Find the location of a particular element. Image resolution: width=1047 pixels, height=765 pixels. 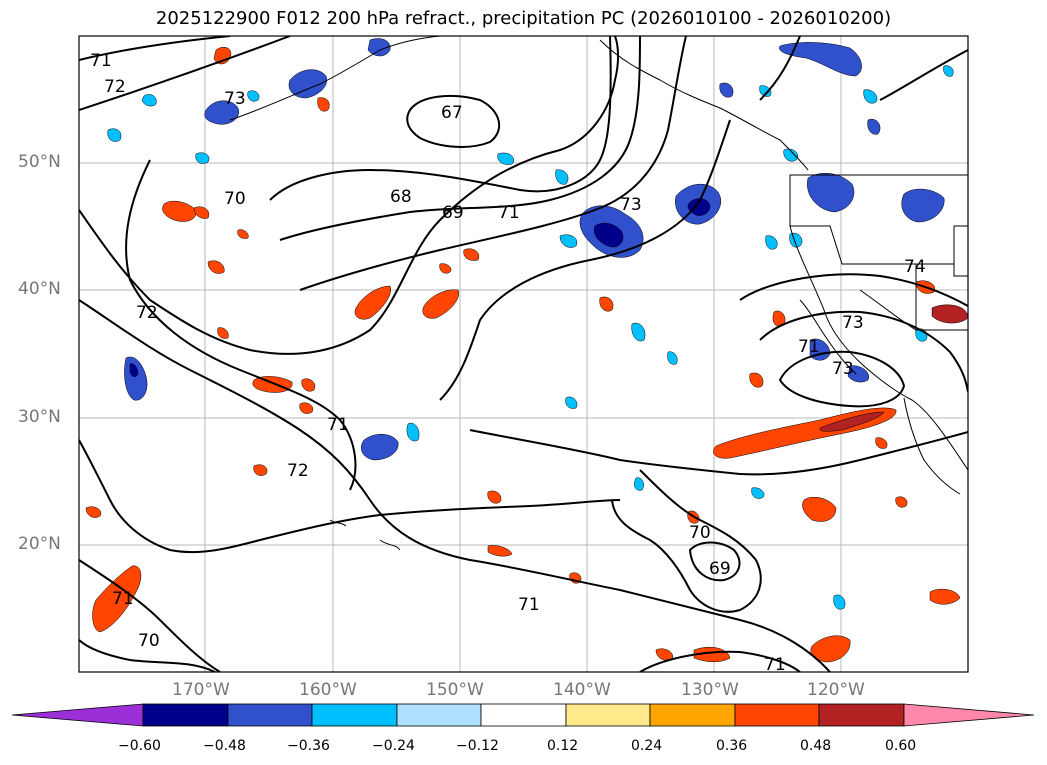

lon-label: 120°W is located at coordinates (836, 690).